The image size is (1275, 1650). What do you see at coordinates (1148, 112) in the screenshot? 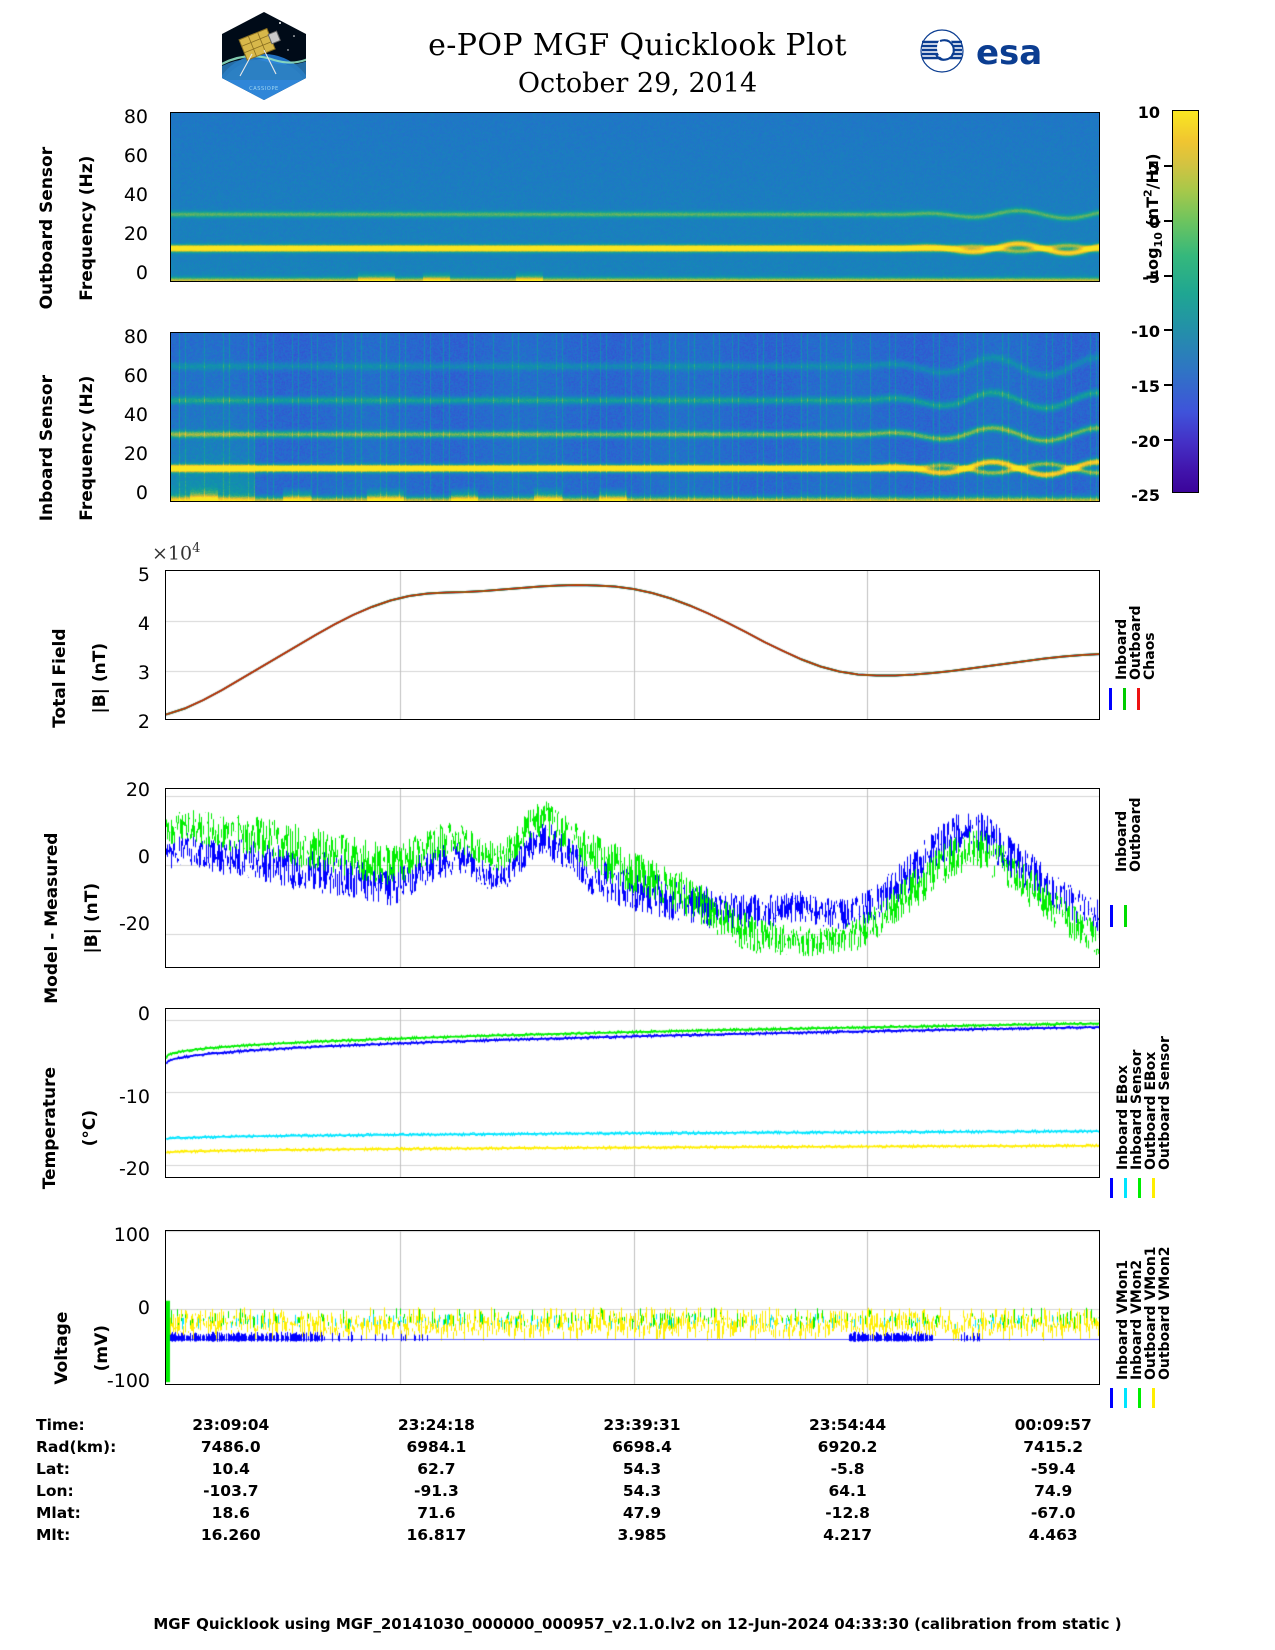
I see `cbar-tick-10: 10` at bounding box center [1148, 112].